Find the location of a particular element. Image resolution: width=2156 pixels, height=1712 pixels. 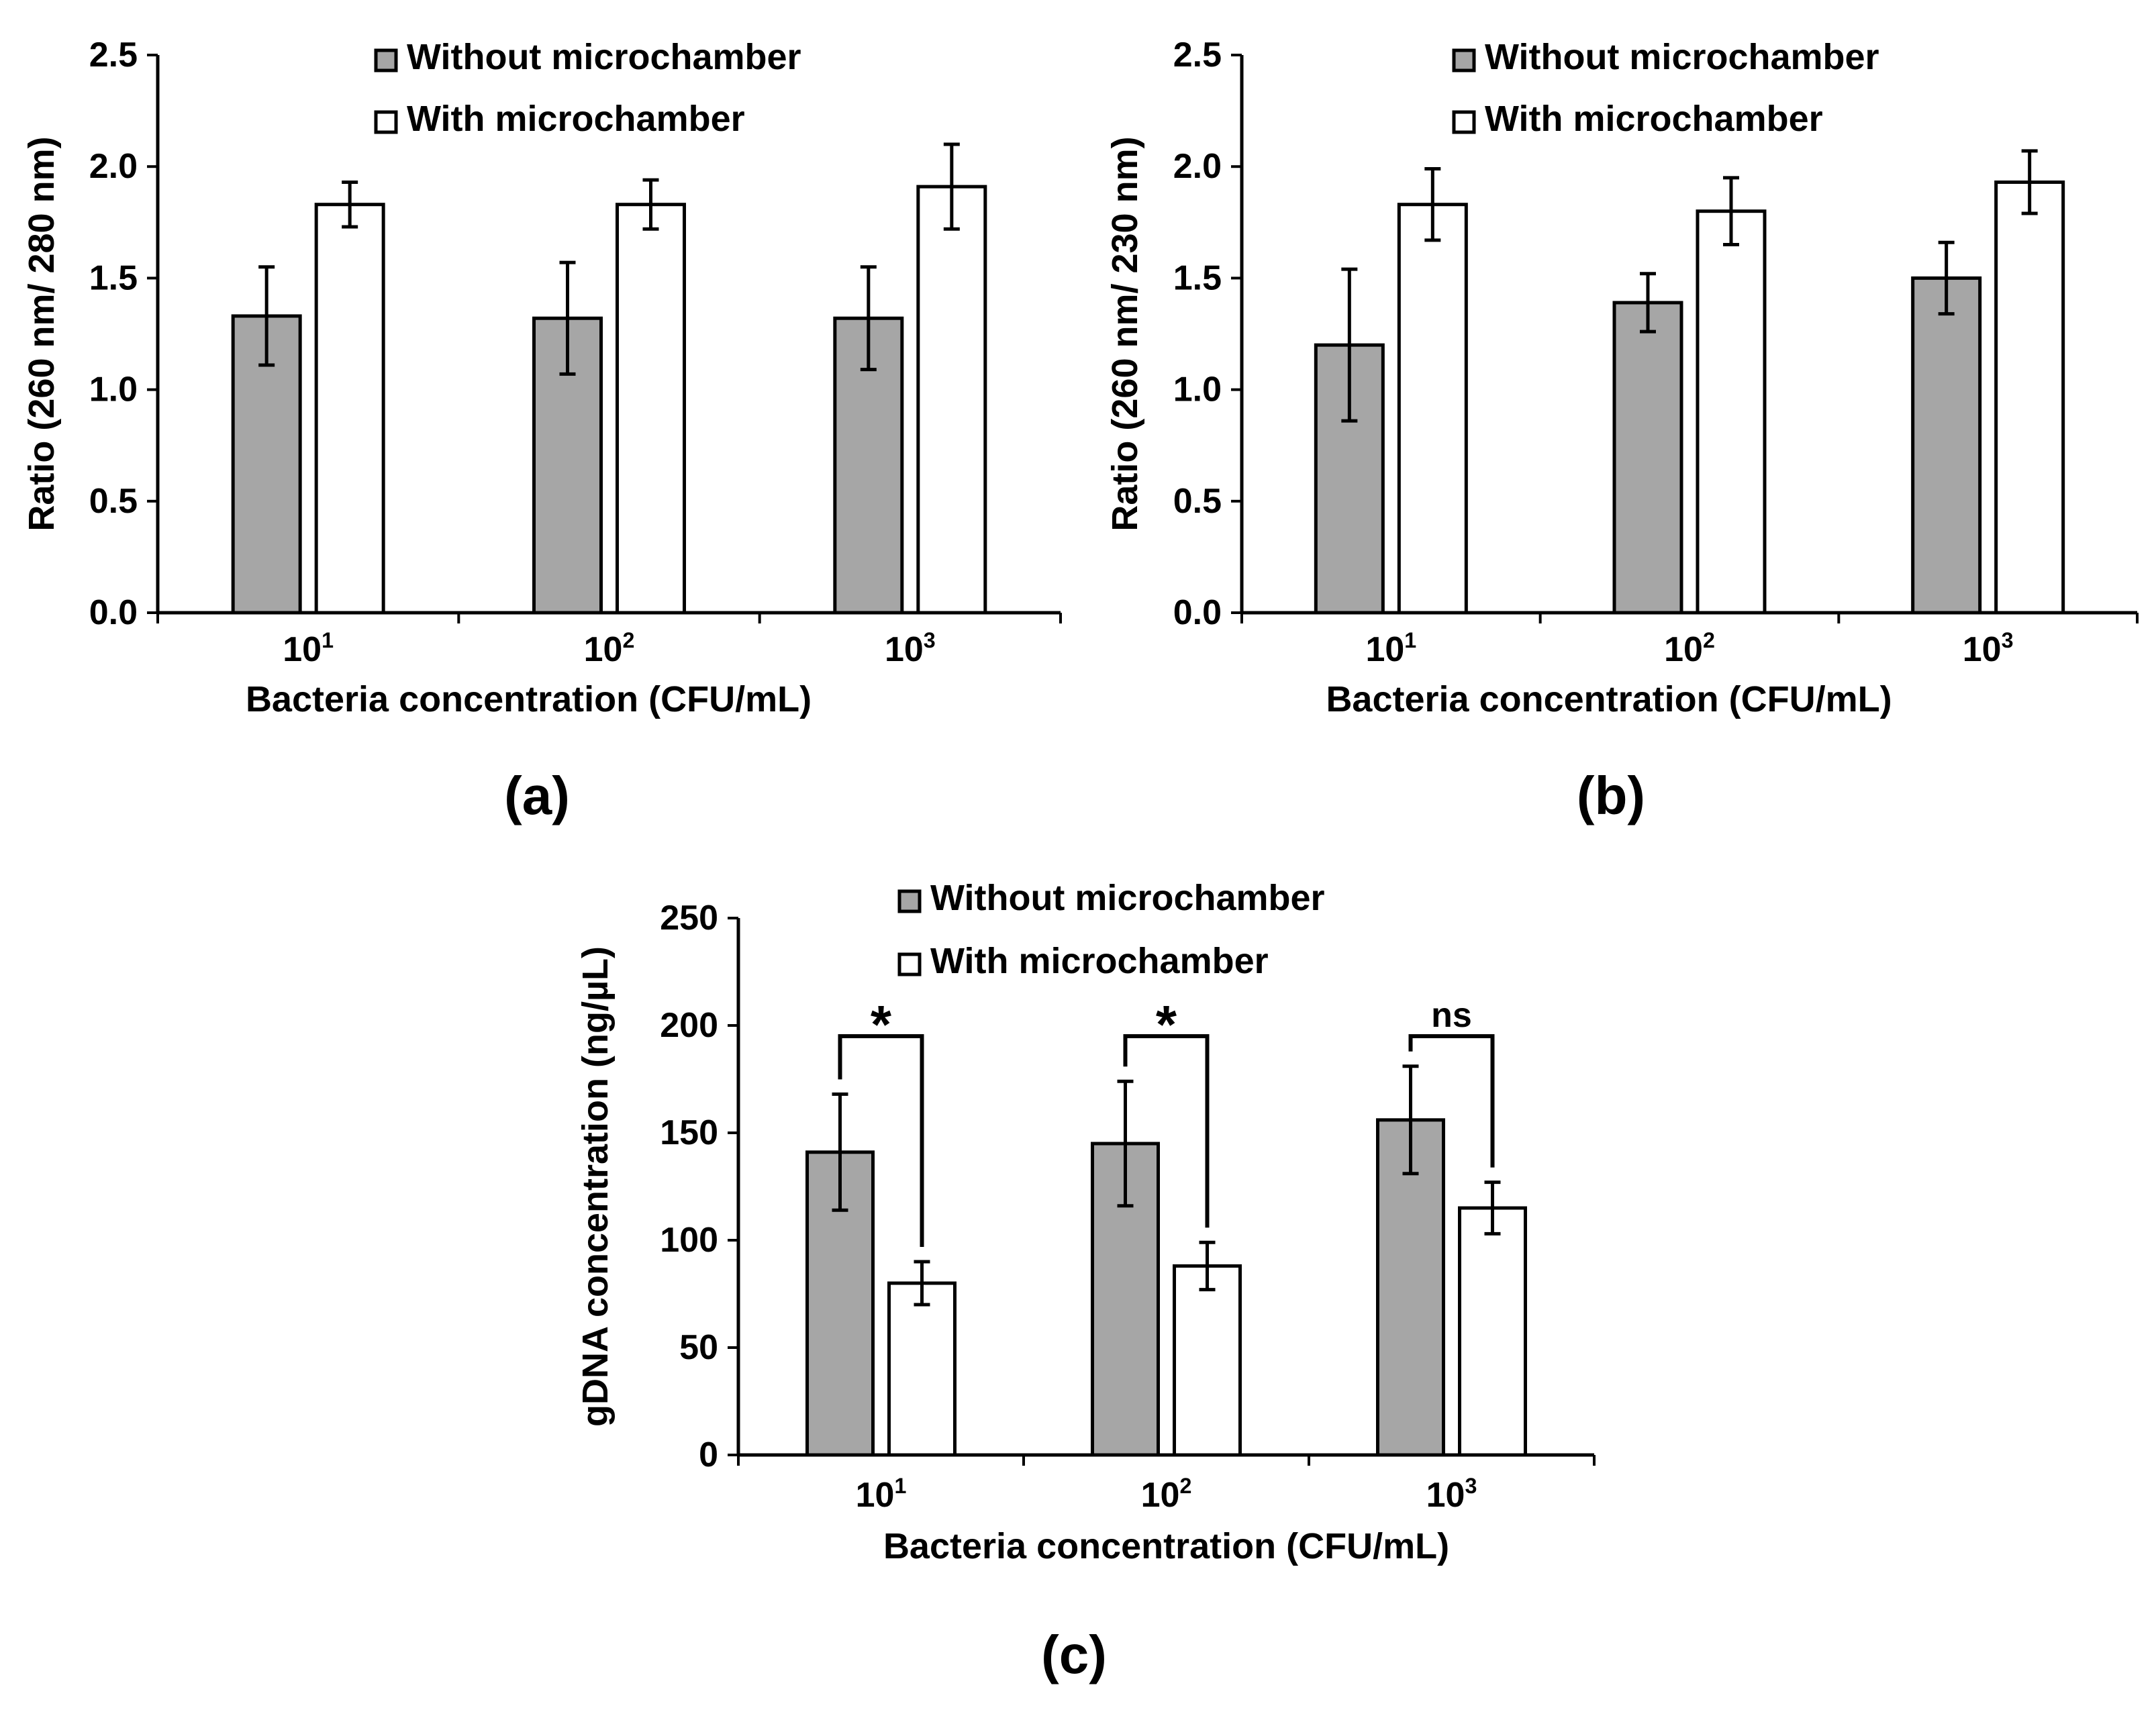

y-axis-label: Ratio (260 nm/ 230 nm) is located at coordinates (1125, 333).